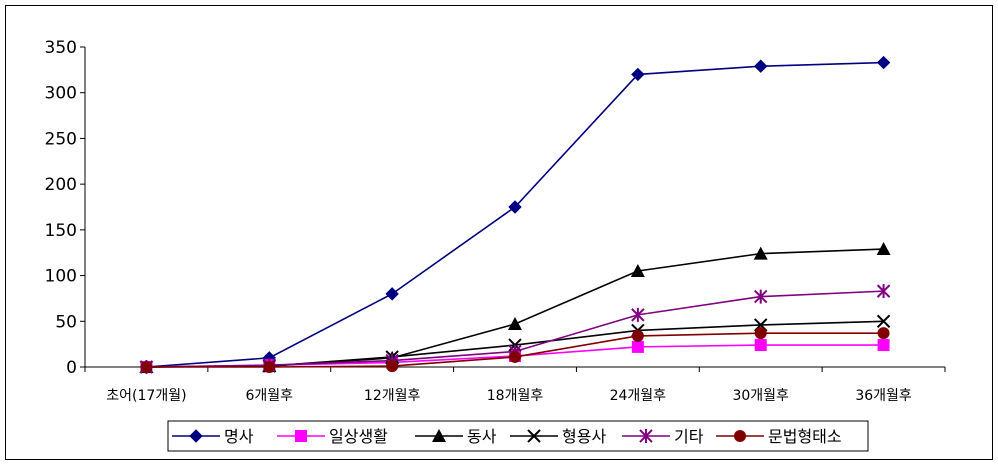  I want to click on y-axis: 0 50 100 150 200 250 300 350, so click(65, 208).